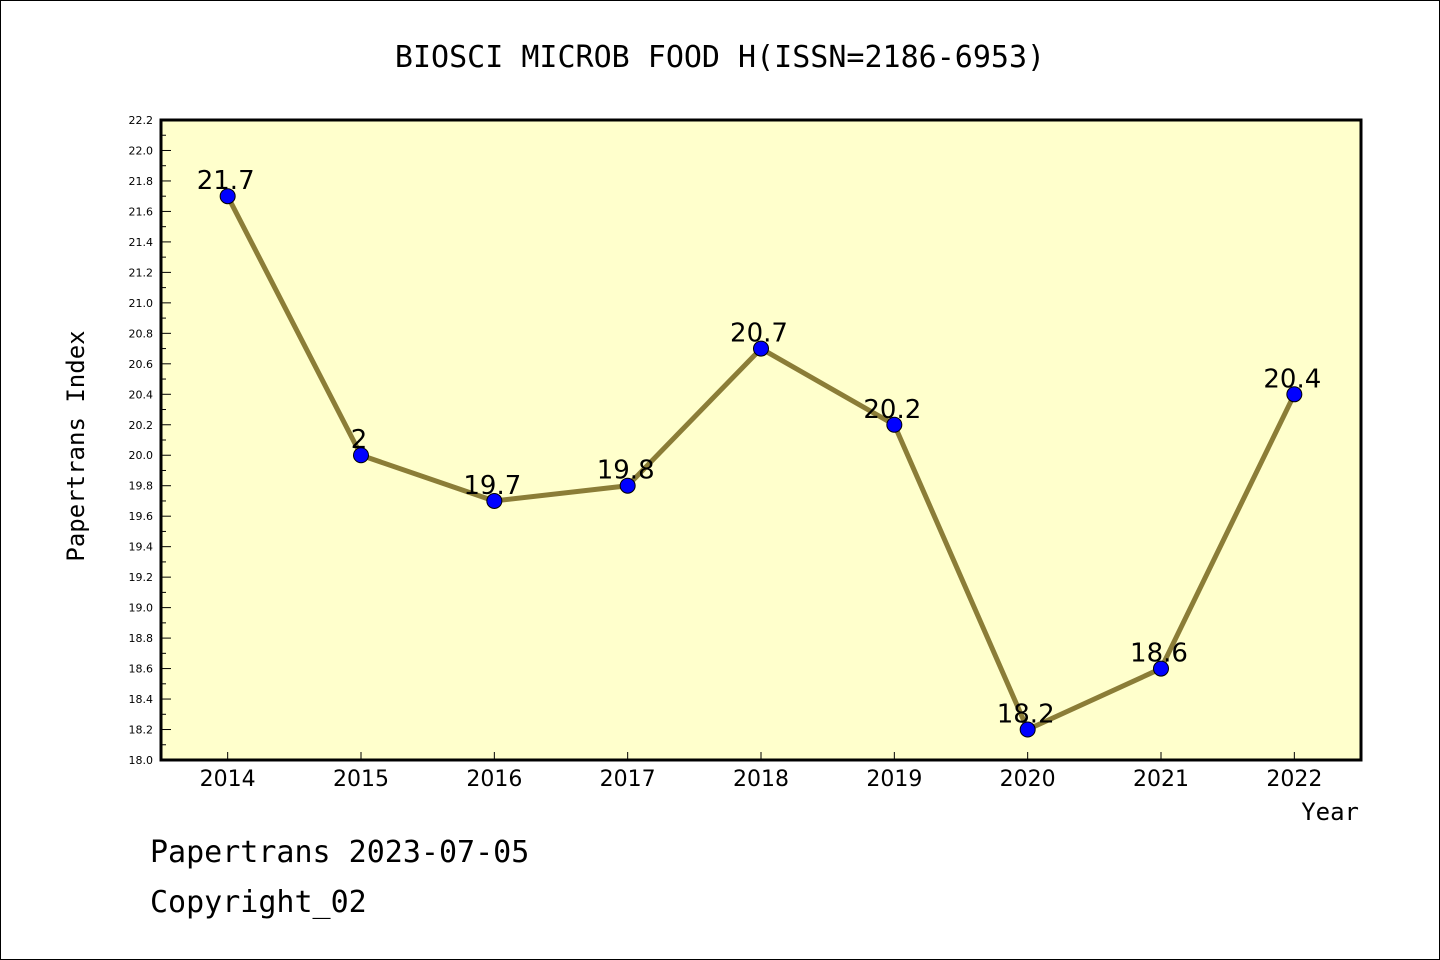 The image size is (1440, 960). What do you see at coordinates (359, 440) in the screenshot?
I see `data-label: 2` at bounding box center [359, 440].